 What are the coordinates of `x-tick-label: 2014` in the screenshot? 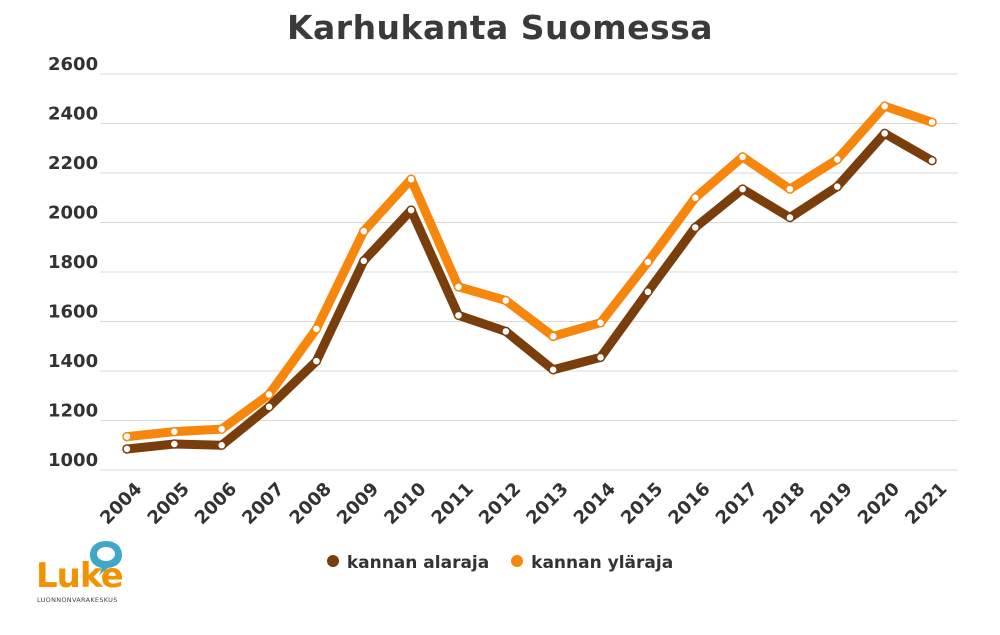 It's located at (595, 504).